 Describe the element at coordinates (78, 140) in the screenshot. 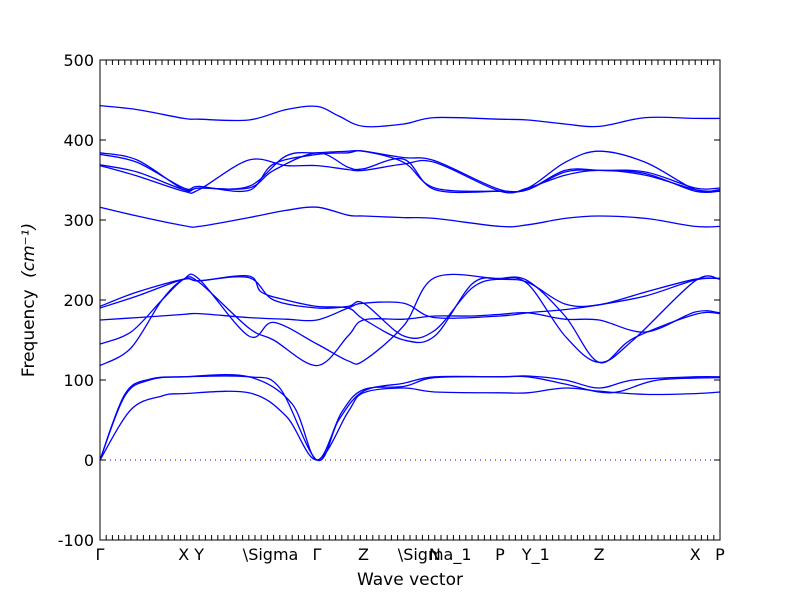

I see `y-tick-label: 400` at that location.